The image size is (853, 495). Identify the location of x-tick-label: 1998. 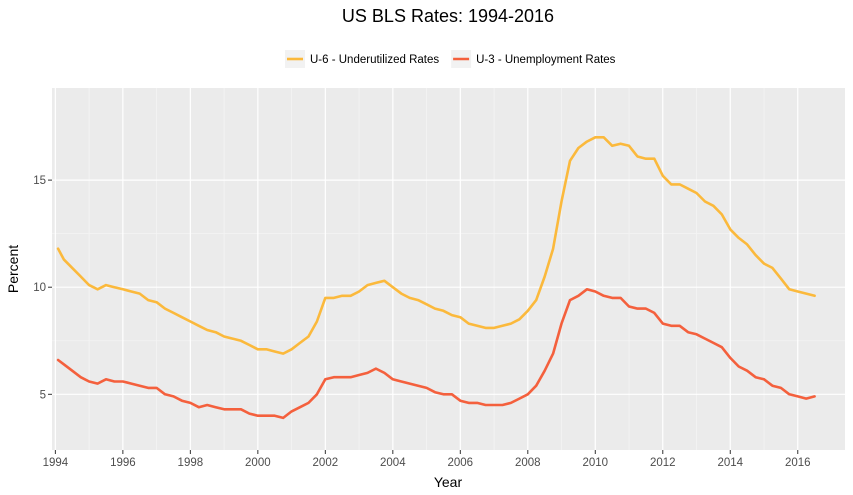
(191, 463).